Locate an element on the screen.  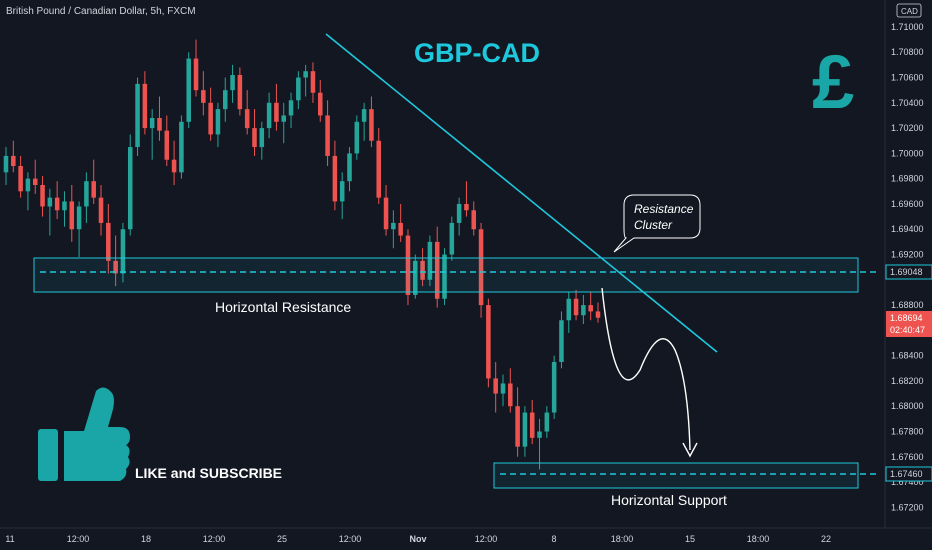
currency-badge is located at coordinates (909, 10).